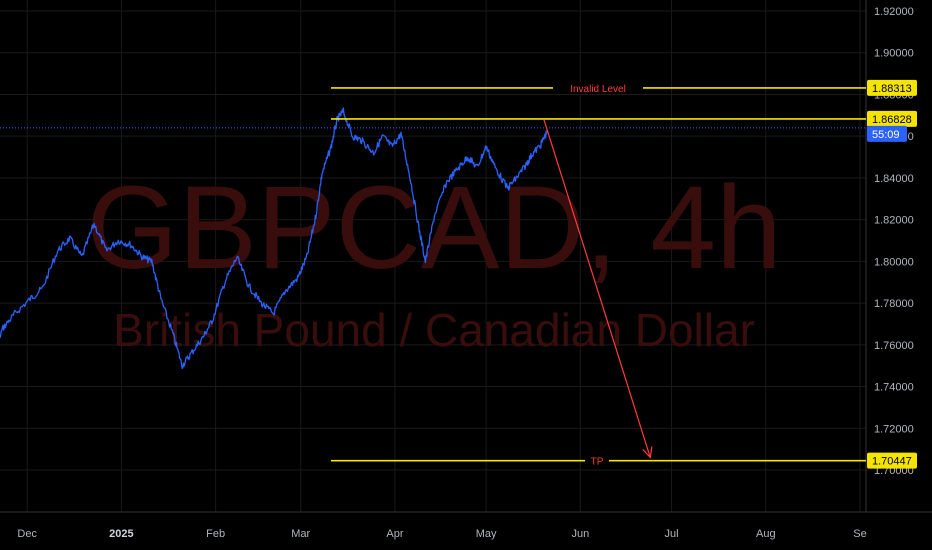  I want to click on watermark-description: British Pound / Canadian Dollar, so click(434, 330).